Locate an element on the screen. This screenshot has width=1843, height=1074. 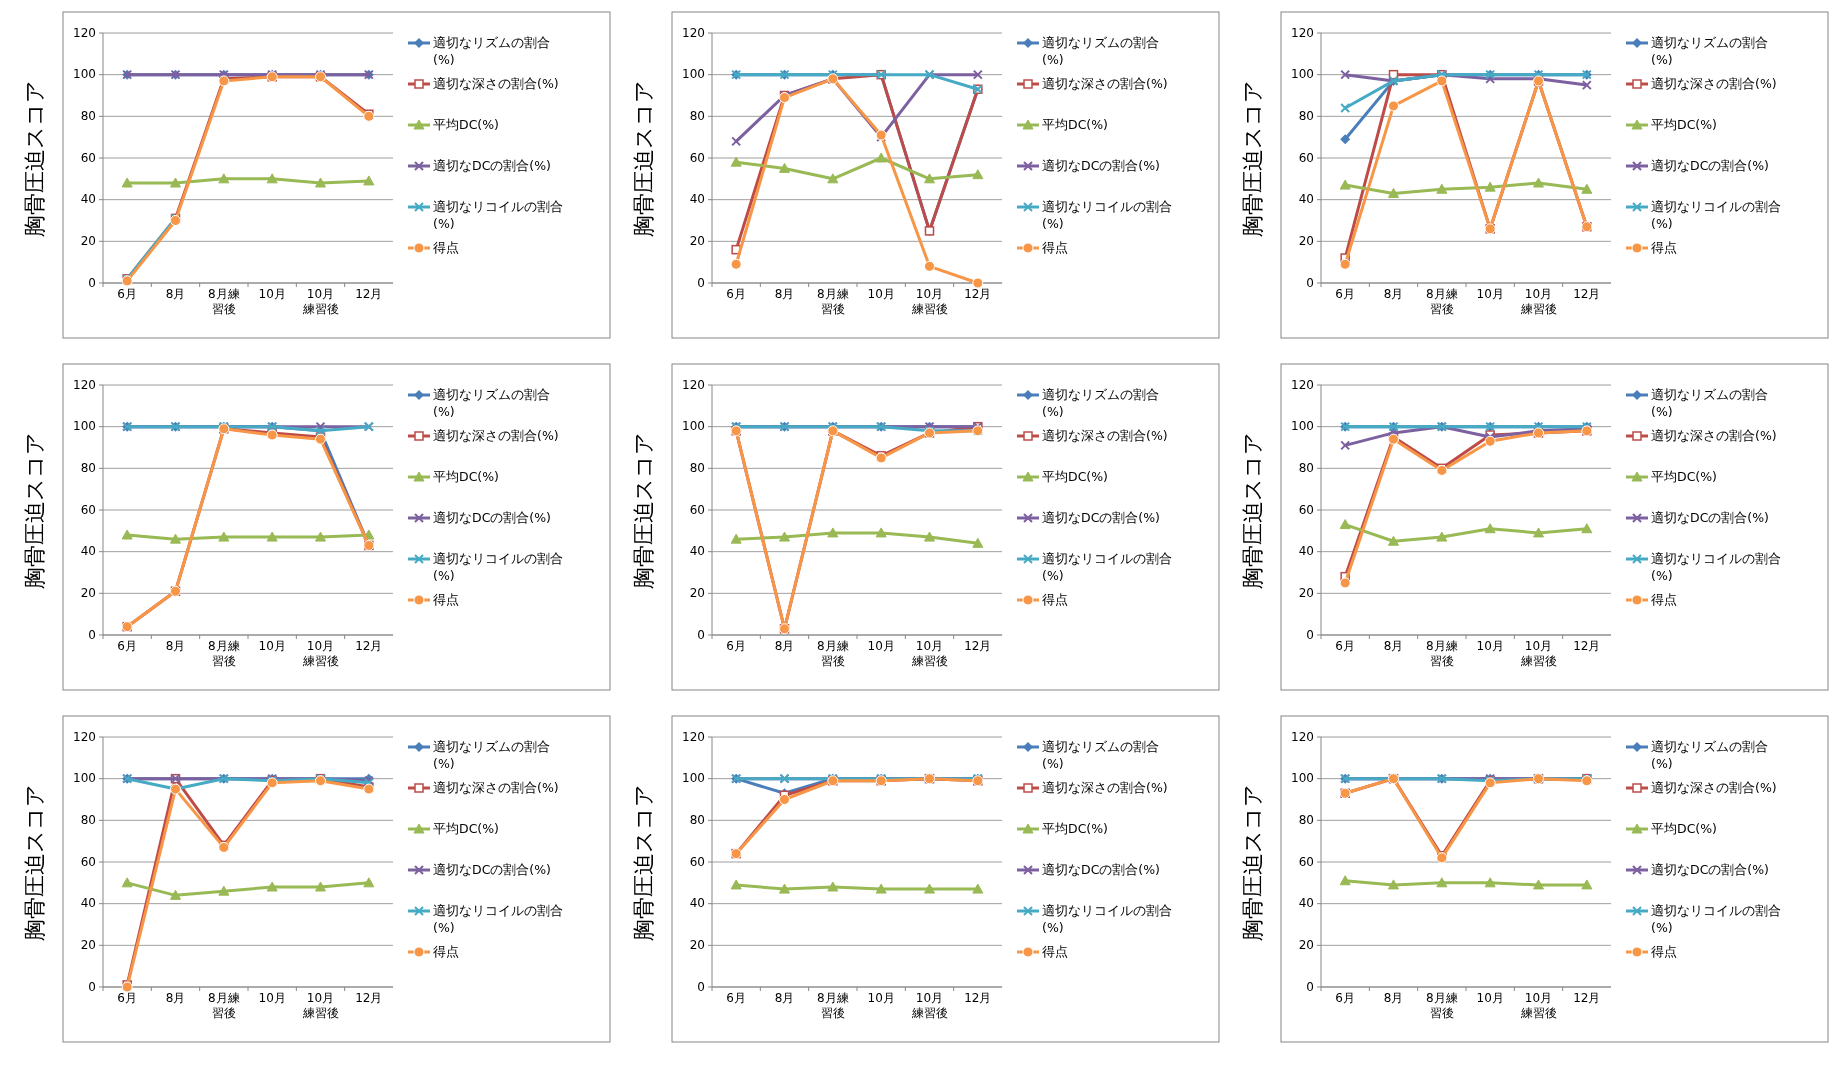
x-tick-label: 8月練習後 is located at coordinates (833, 1005).